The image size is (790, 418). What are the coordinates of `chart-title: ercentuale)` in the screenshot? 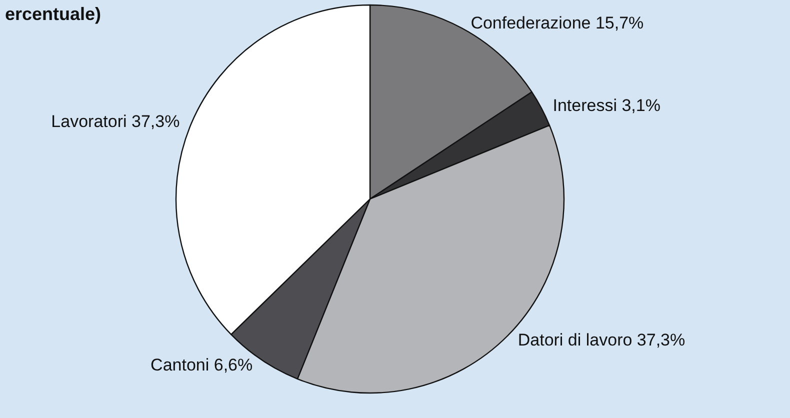 It's located at (53, 14).